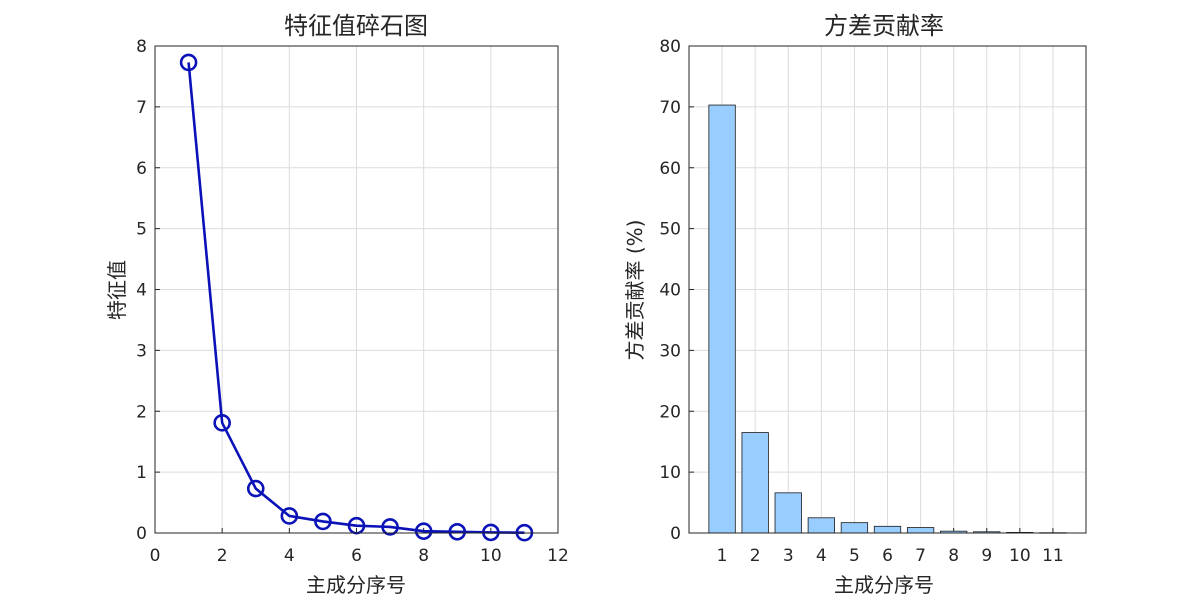 Image resolution: width=1200 pixels, height=600 pixels. Describe the element at coordinates (141, 169) in the screenshot. I see `scree-plot-y-tick-label: 6` at that location.